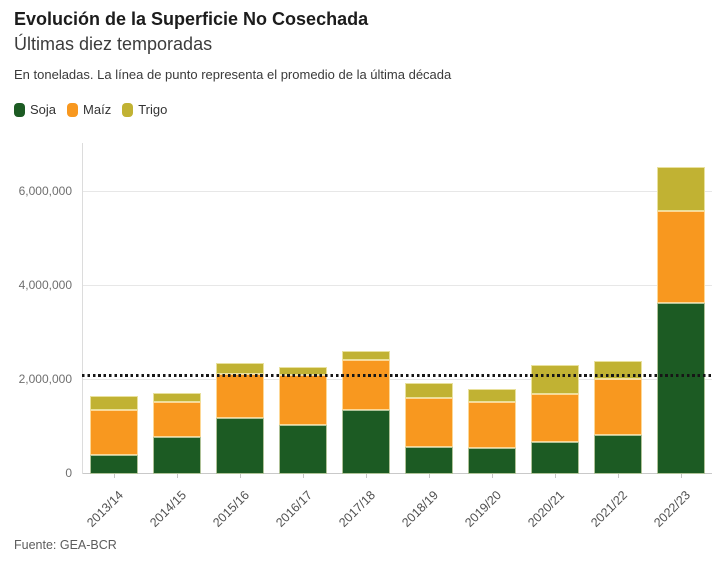 The height and width of the screenshot is (572, 728). Describe the element at coordinates (231, 509) in the screenshot. I see `x-axis-label-2015-16: 2015/16` at that location.